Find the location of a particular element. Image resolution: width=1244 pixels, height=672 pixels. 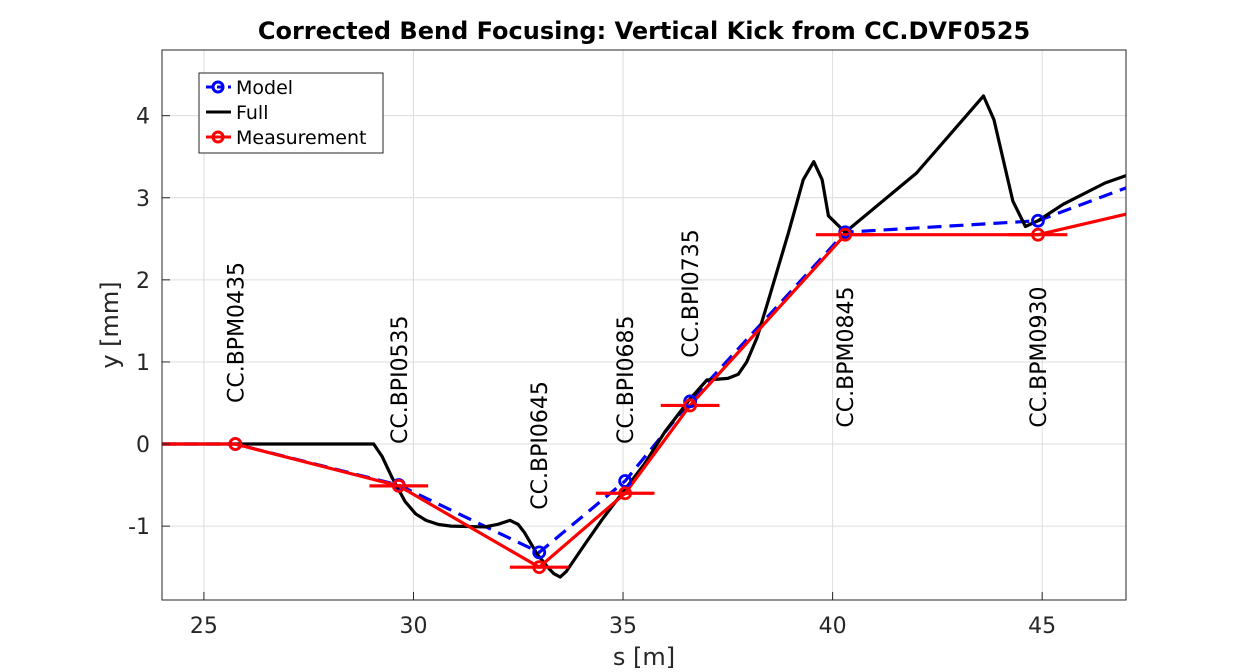

x-tick-label: 45 is located at coordinates (1042, 626).